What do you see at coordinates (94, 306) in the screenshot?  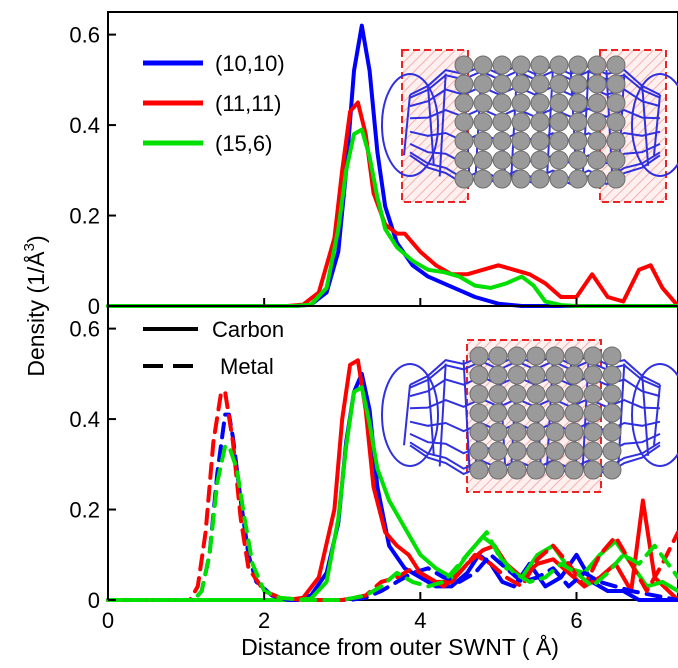 I see `top-y-tick-label: 0` at bounding box center [94, 306].